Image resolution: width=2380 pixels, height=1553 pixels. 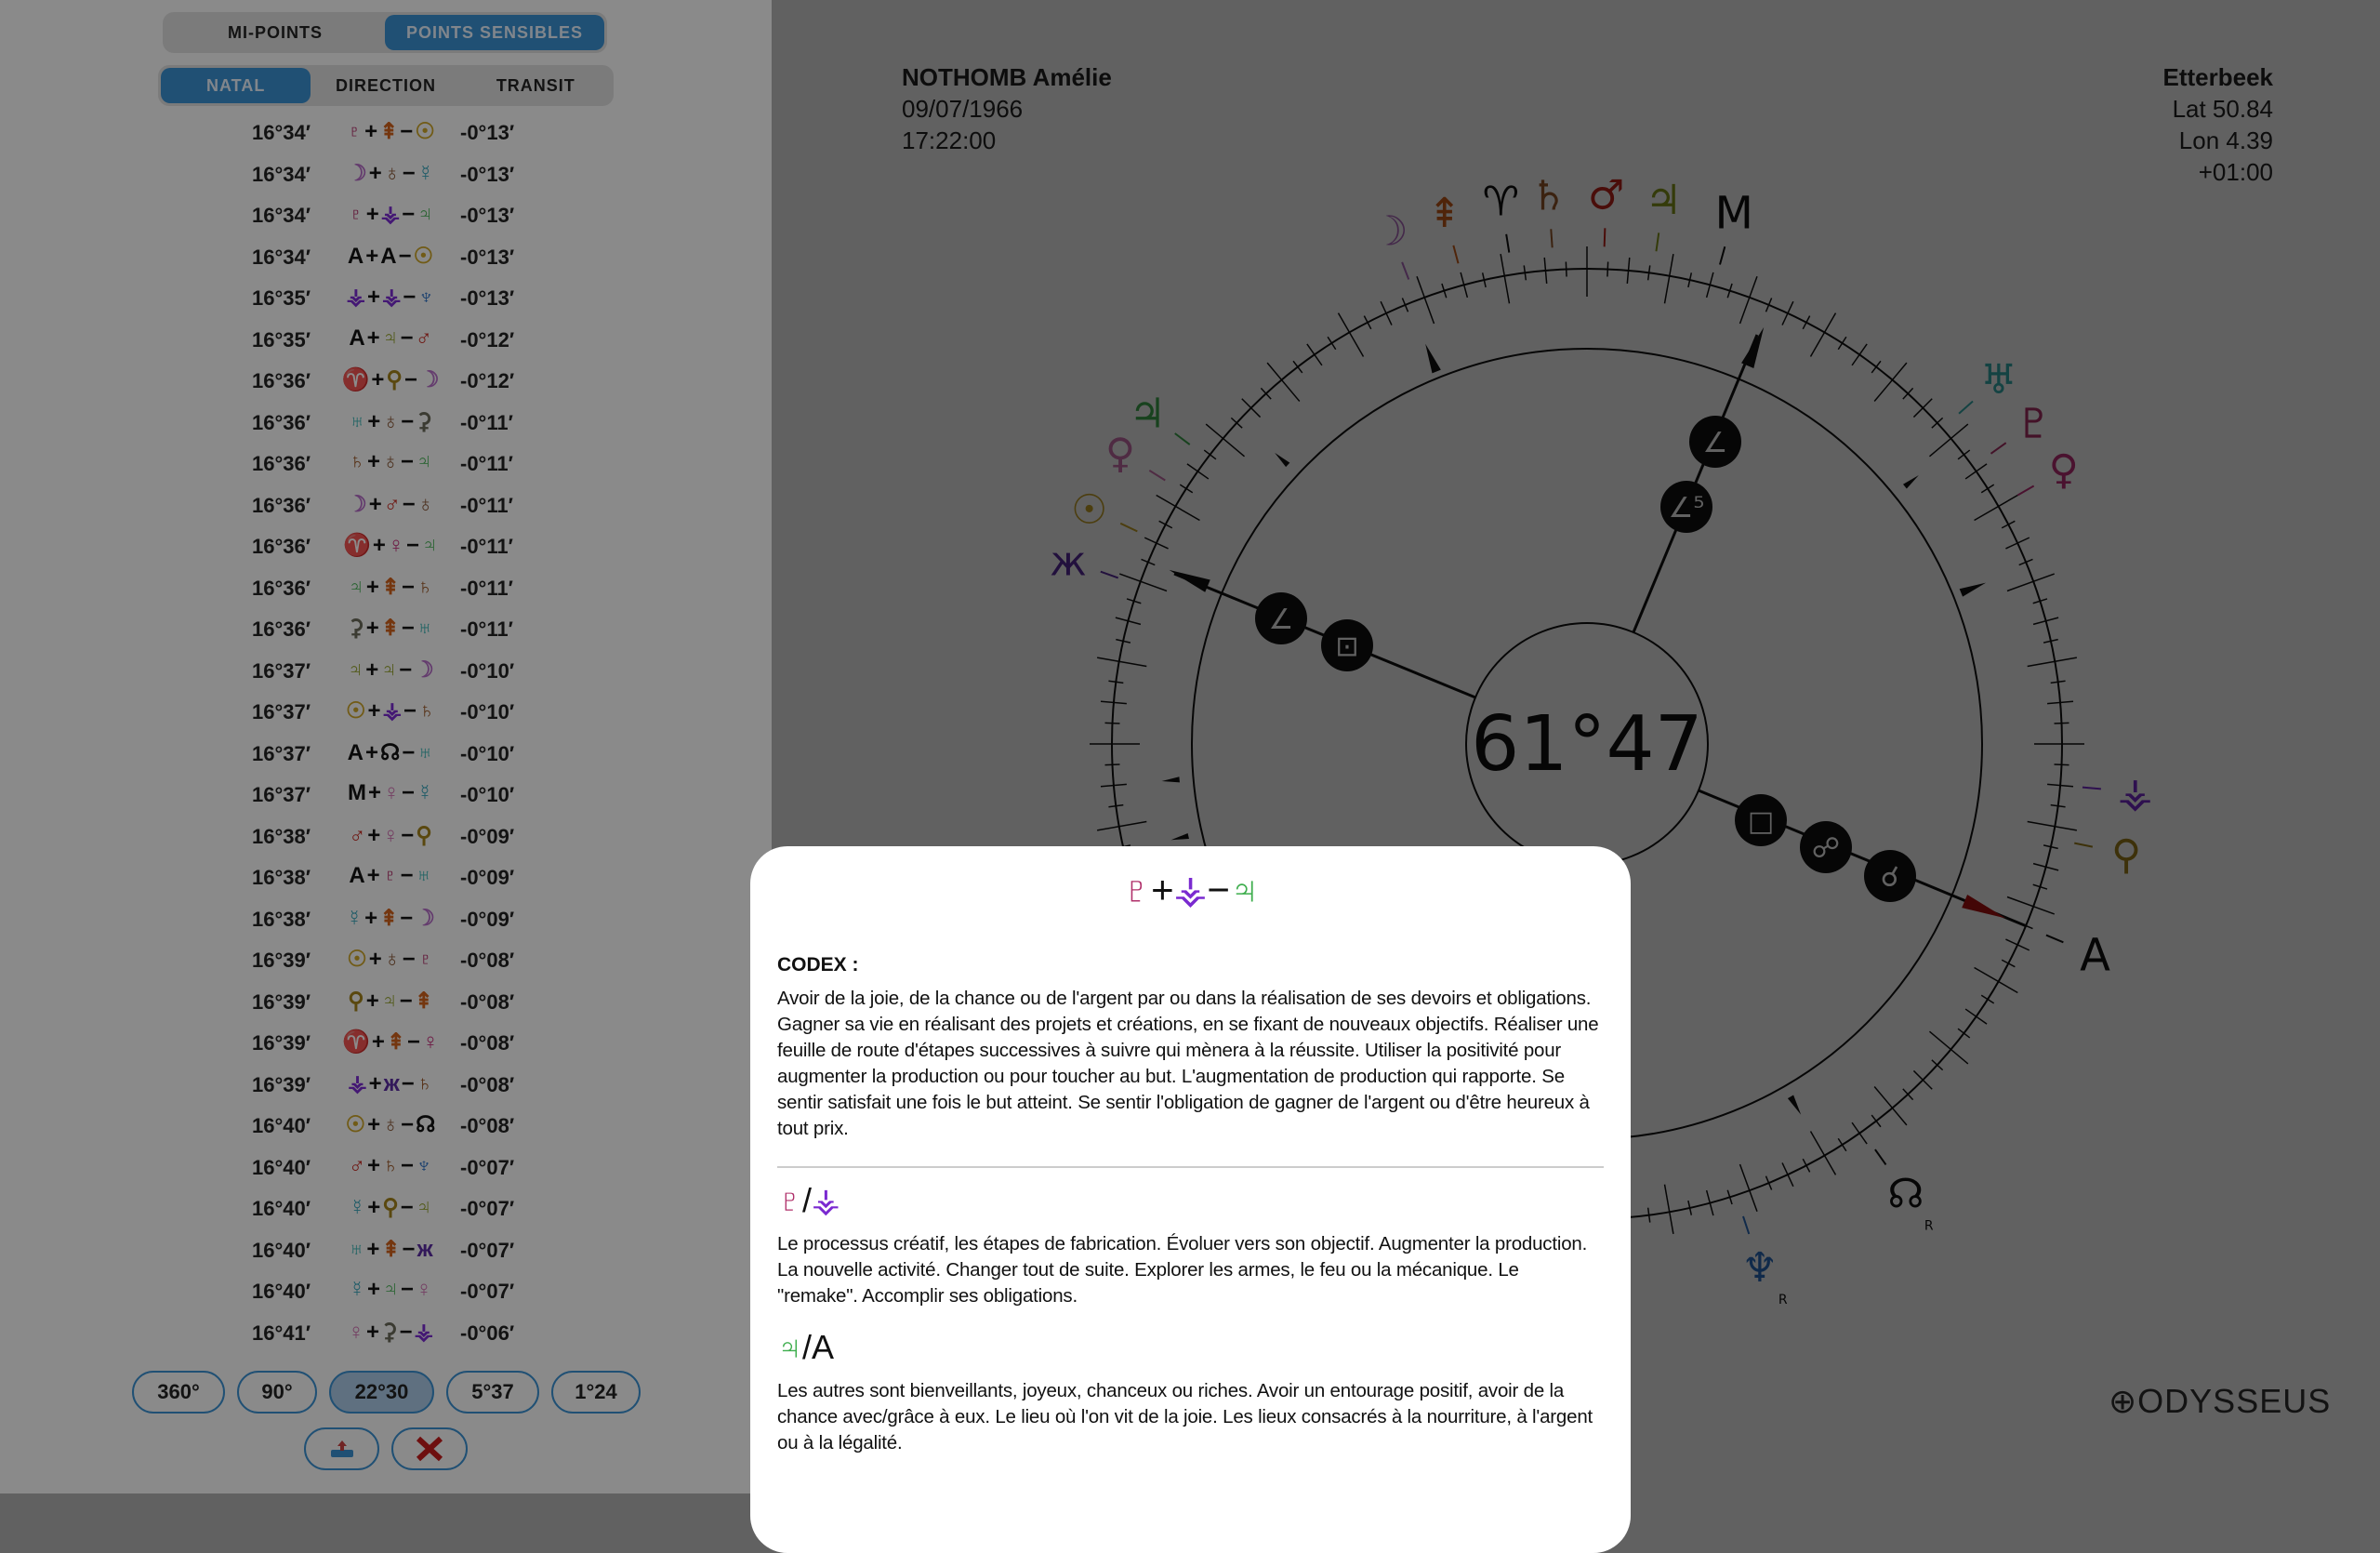 What do you see at coordinates (386, 132) in the screenshot?
I see `list-item: 16°34′ ♇+⇞−☉ -0°13′` at bounding box center [386, 132].